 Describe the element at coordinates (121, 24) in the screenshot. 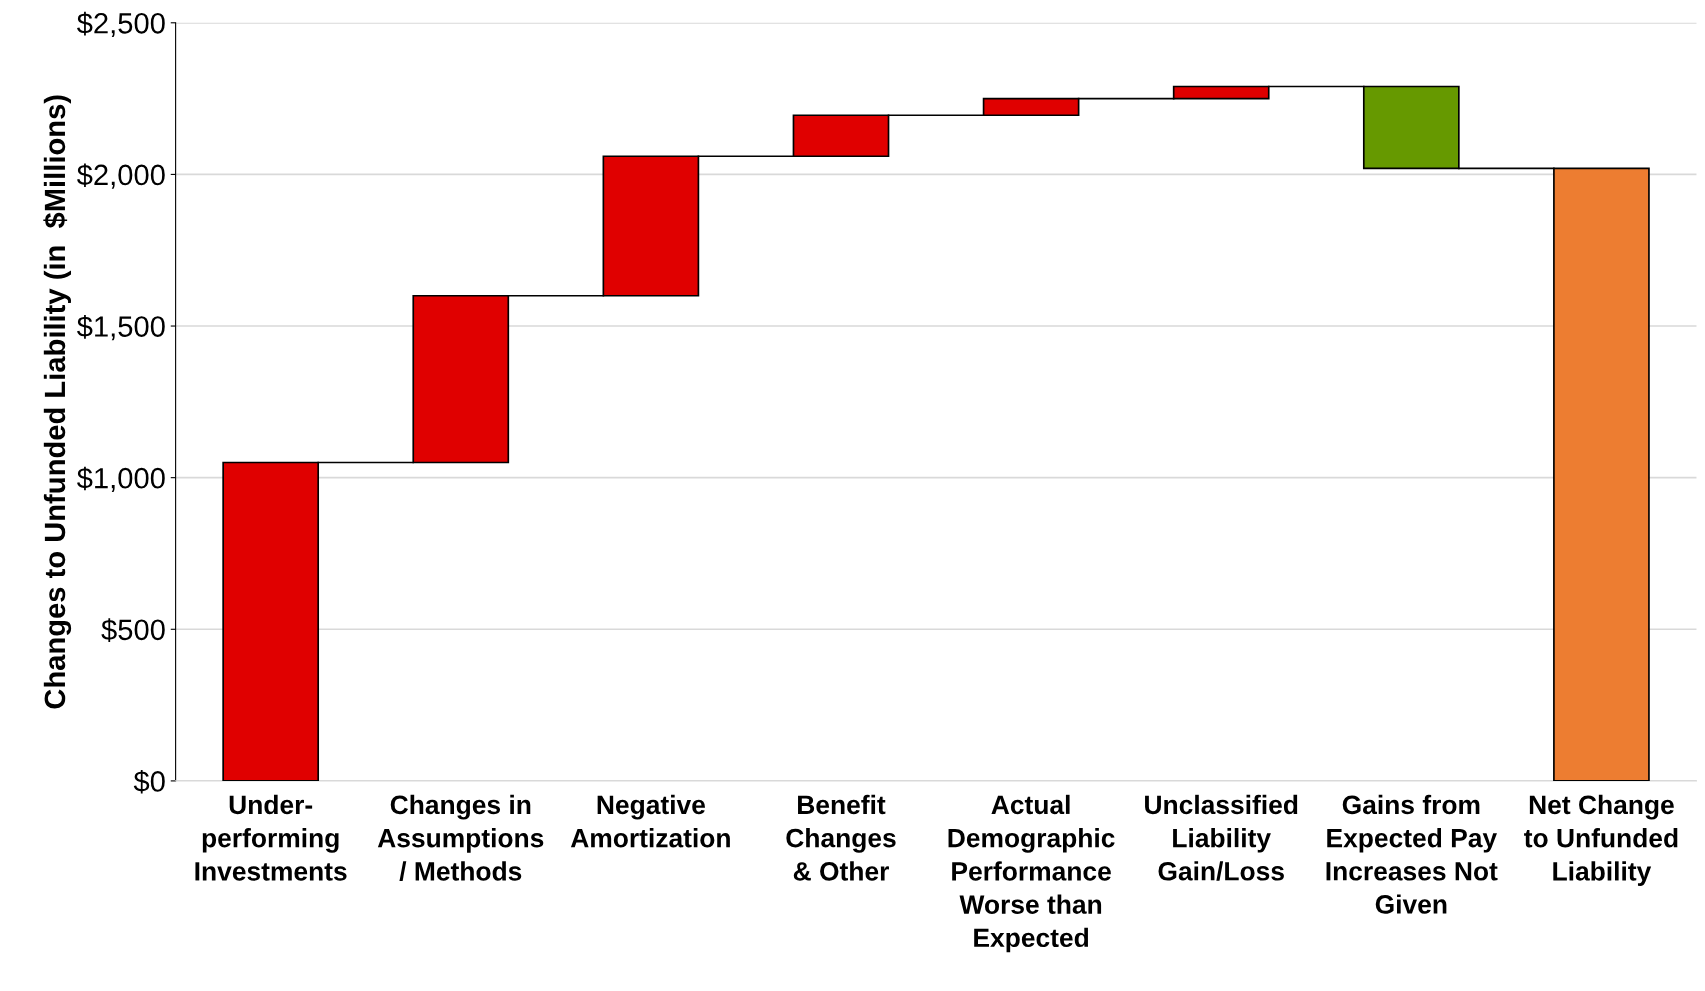

I see `y-tick-label: $2,500` at that location.